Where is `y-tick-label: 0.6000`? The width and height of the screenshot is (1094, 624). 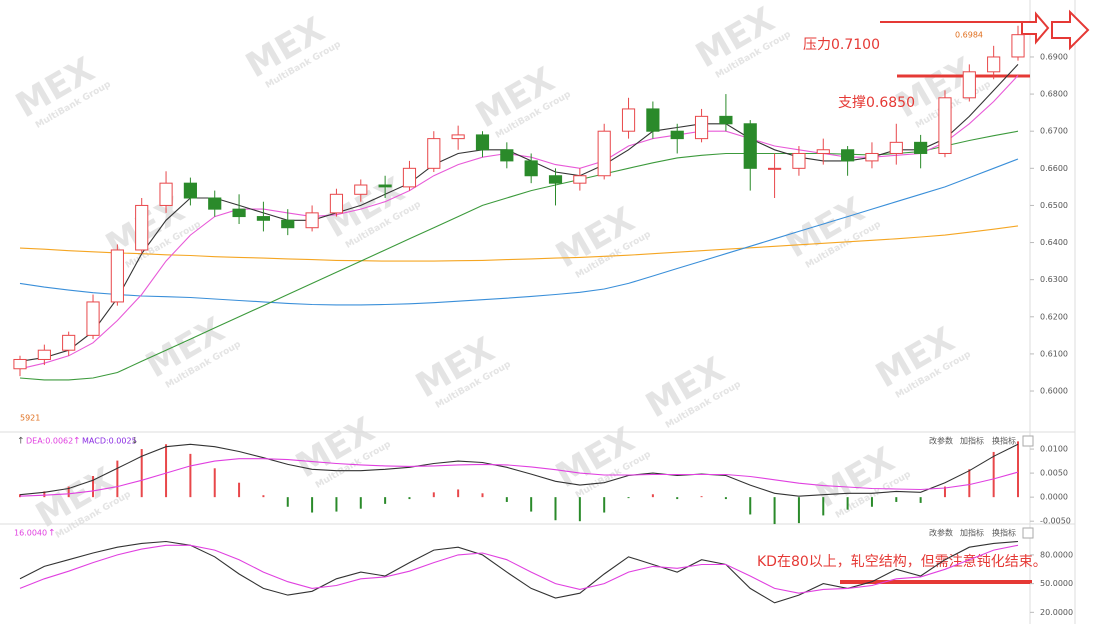 y-tick-label: 0.6000 is located at coordinates (1054, 391).